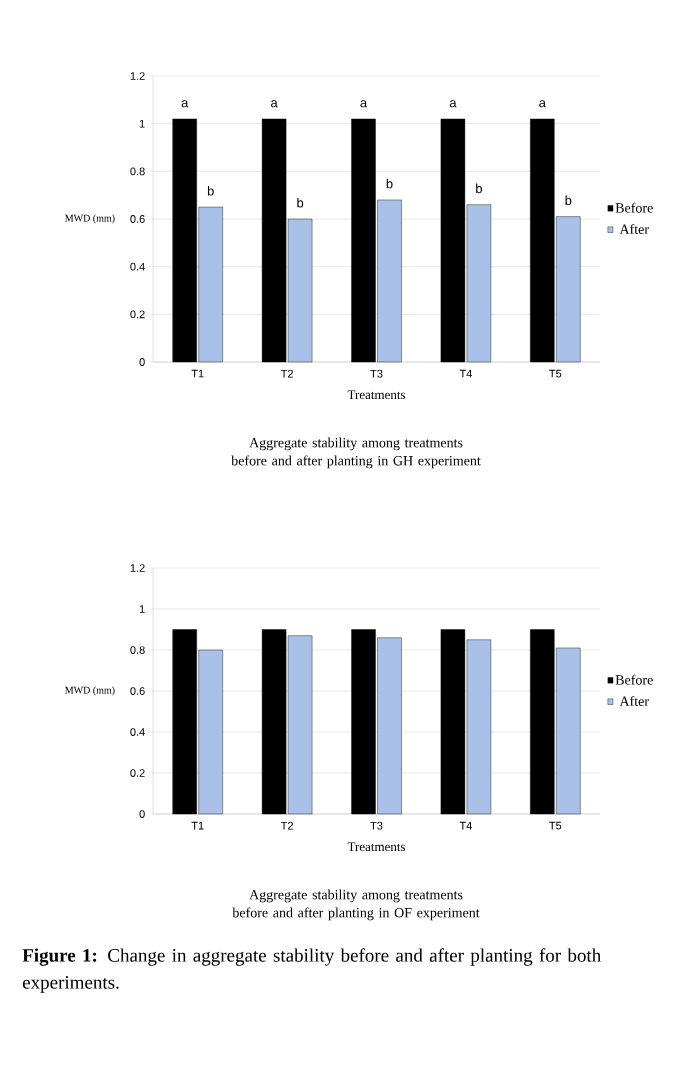 This screenshot has height=1068, width=683. What do you see at coordinates (356, 905) in the screenshot?
I see `text: Aggregate stability among treatments before and after planting in OF experiment` at bounding box center [356, 905].